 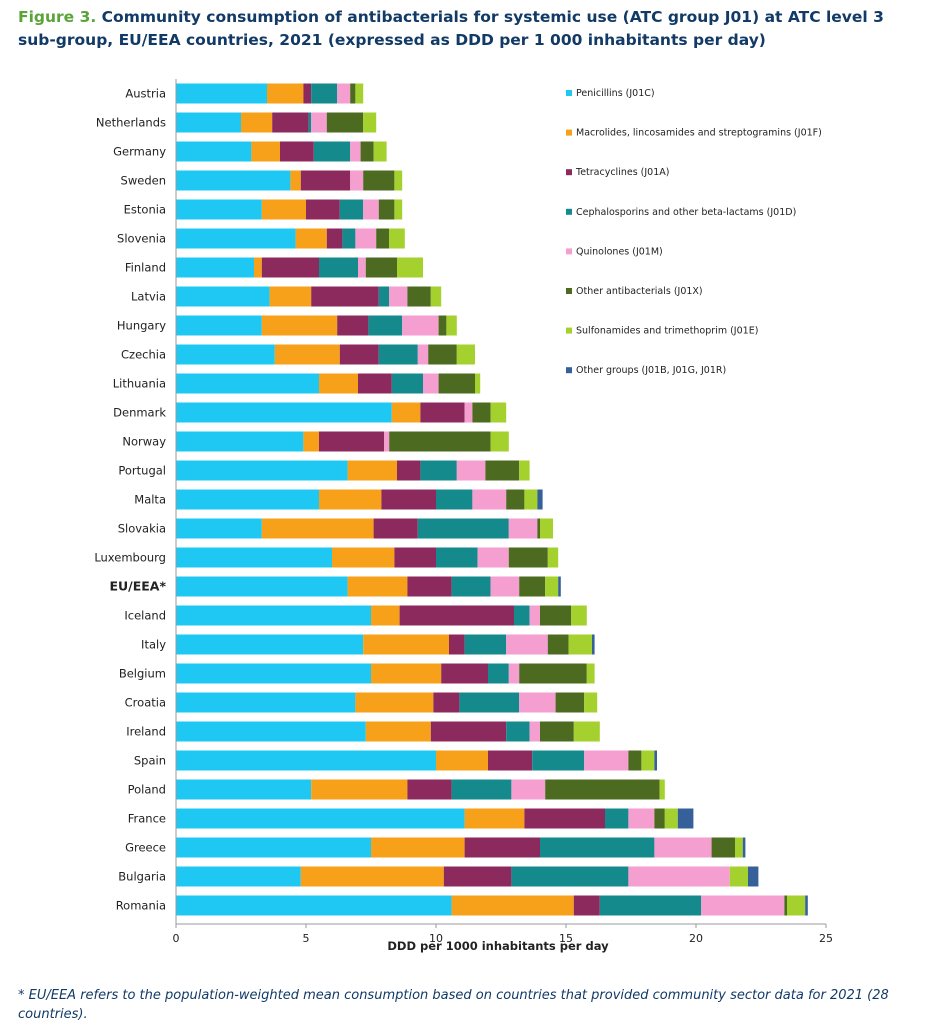 I want to click on category-label: Slovakia, so click(x=142, y=529).